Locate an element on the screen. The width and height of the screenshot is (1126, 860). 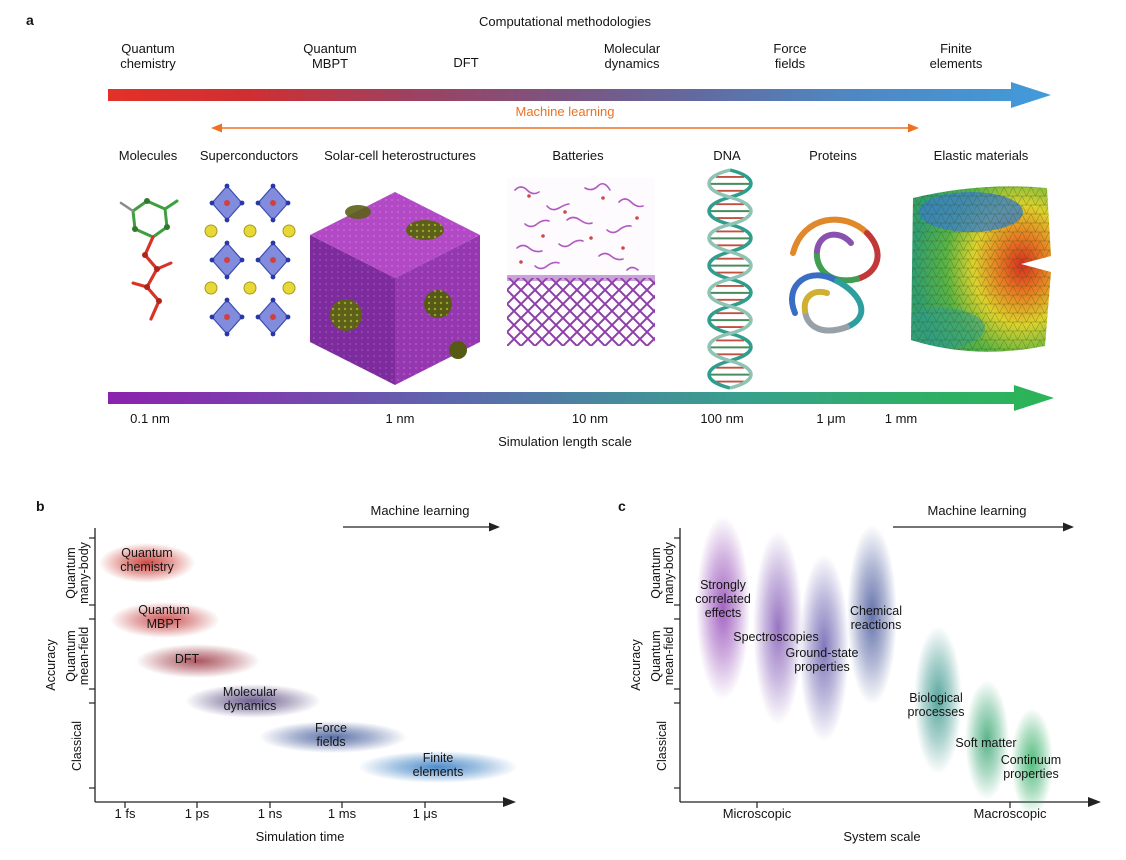
method-label-quantum-chemistry: Quantum chemistry is located at coordinates (148, 56).